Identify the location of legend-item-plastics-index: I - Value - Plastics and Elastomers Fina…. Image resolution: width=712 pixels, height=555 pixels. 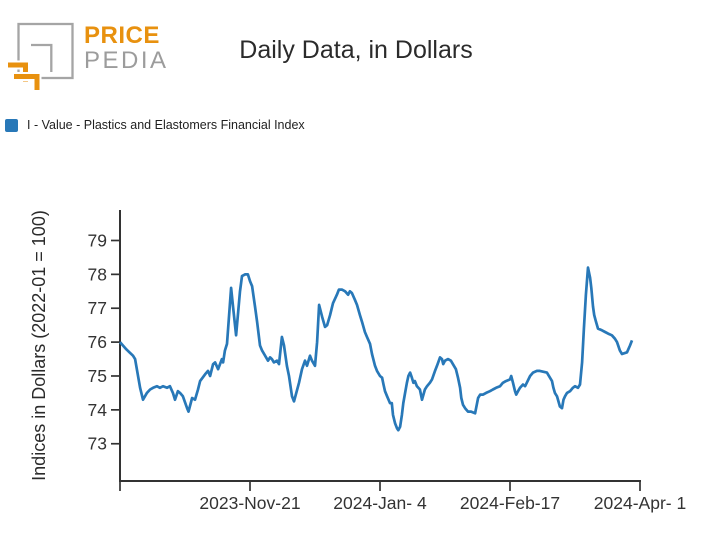
(155, 125).